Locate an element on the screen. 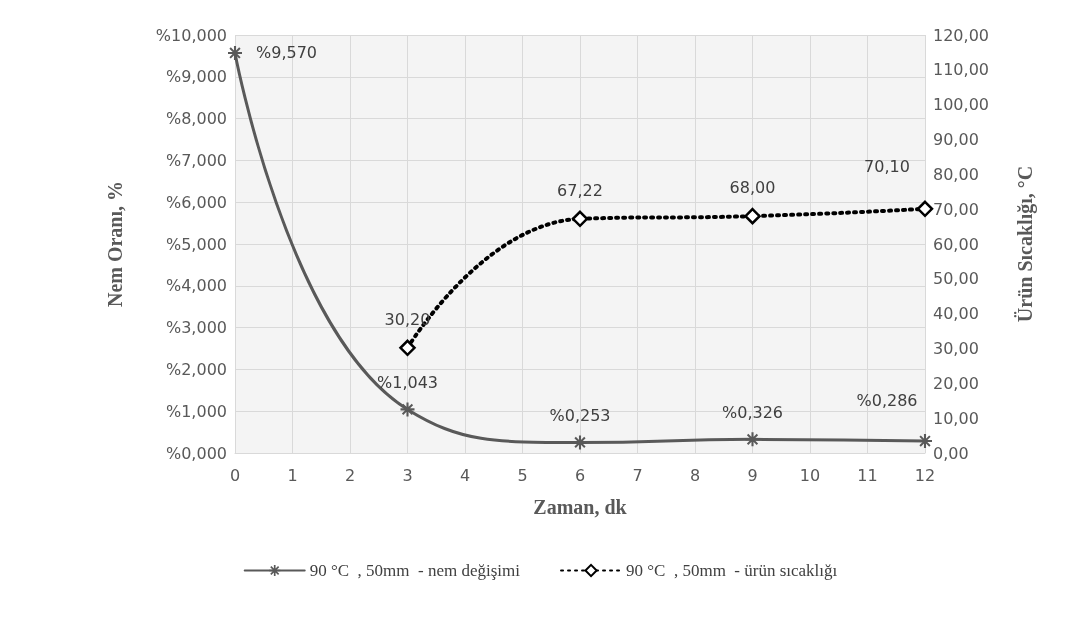  y2-tick-label: 20,00 is located at coordinates (956, 383).